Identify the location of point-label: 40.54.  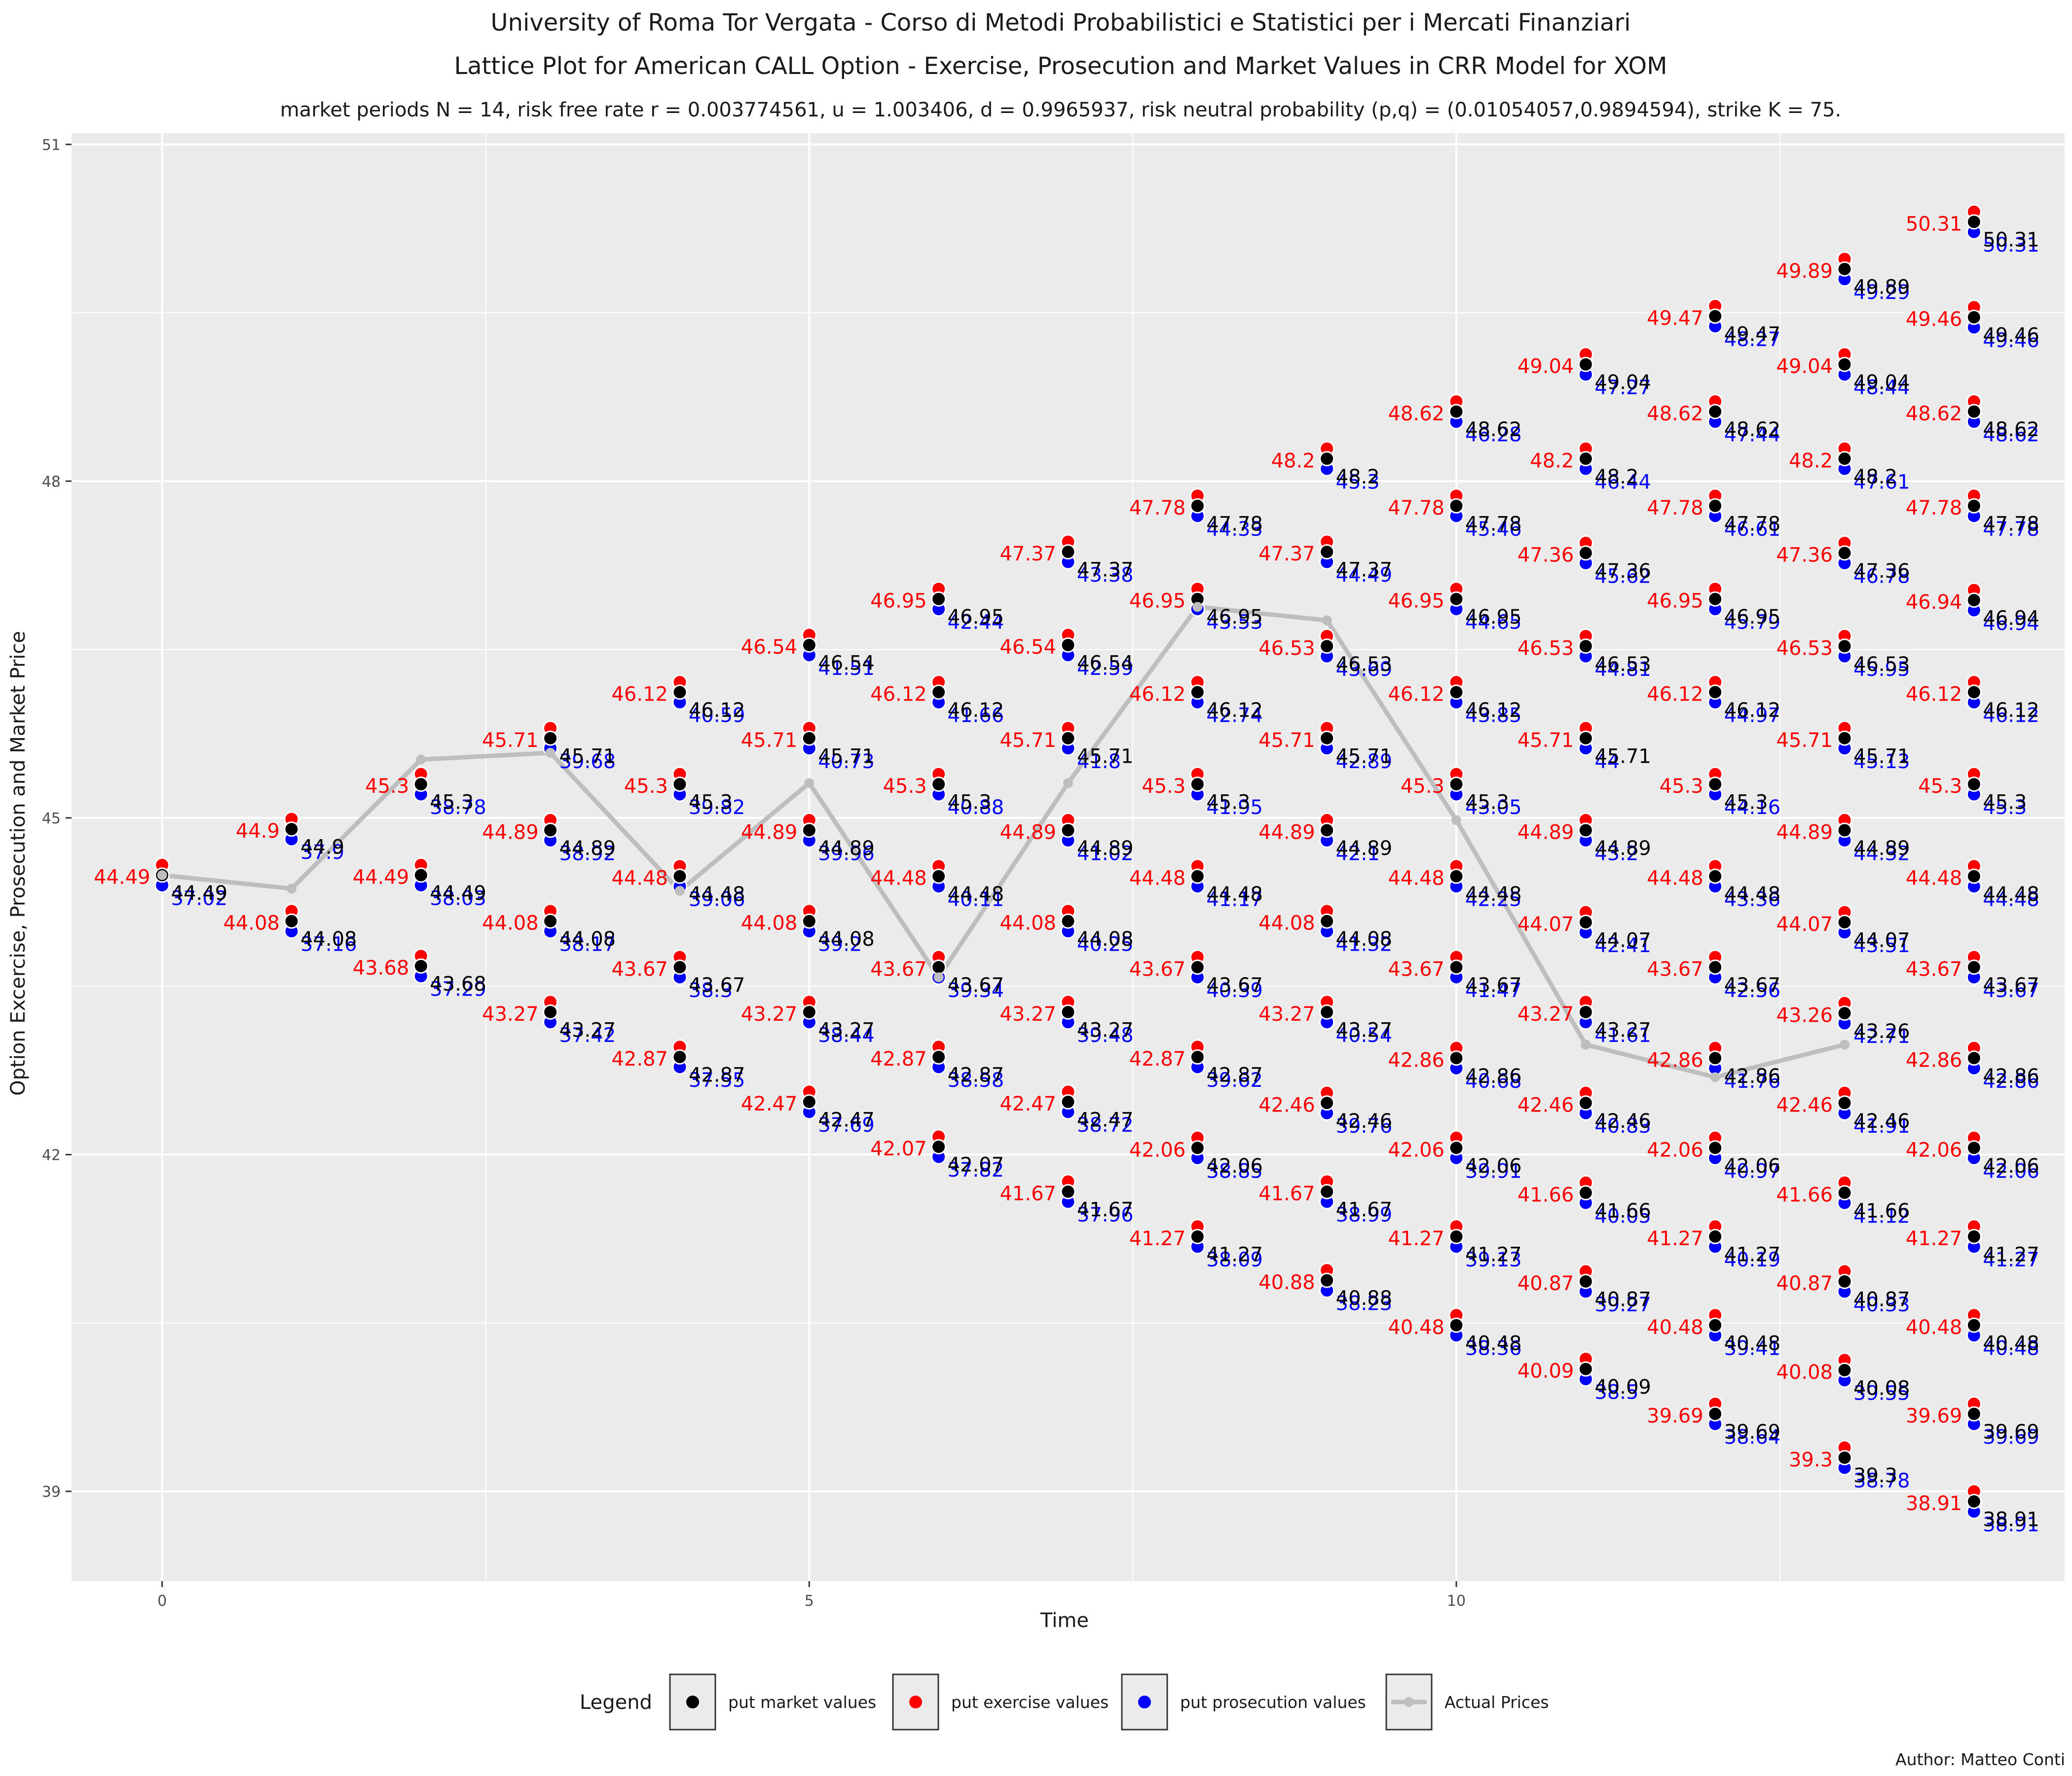
(1365, 1036).